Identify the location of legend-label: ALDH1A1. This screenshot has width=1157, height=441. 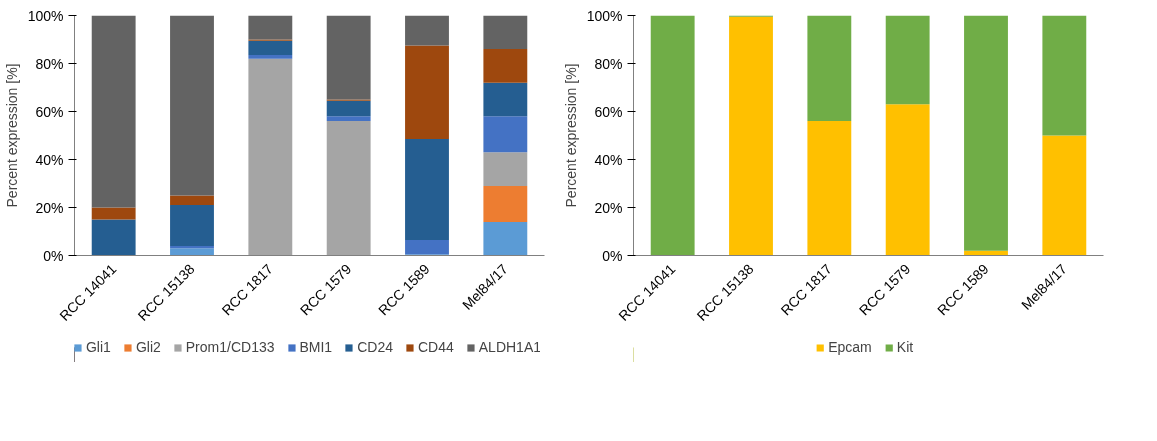
(509, 347).